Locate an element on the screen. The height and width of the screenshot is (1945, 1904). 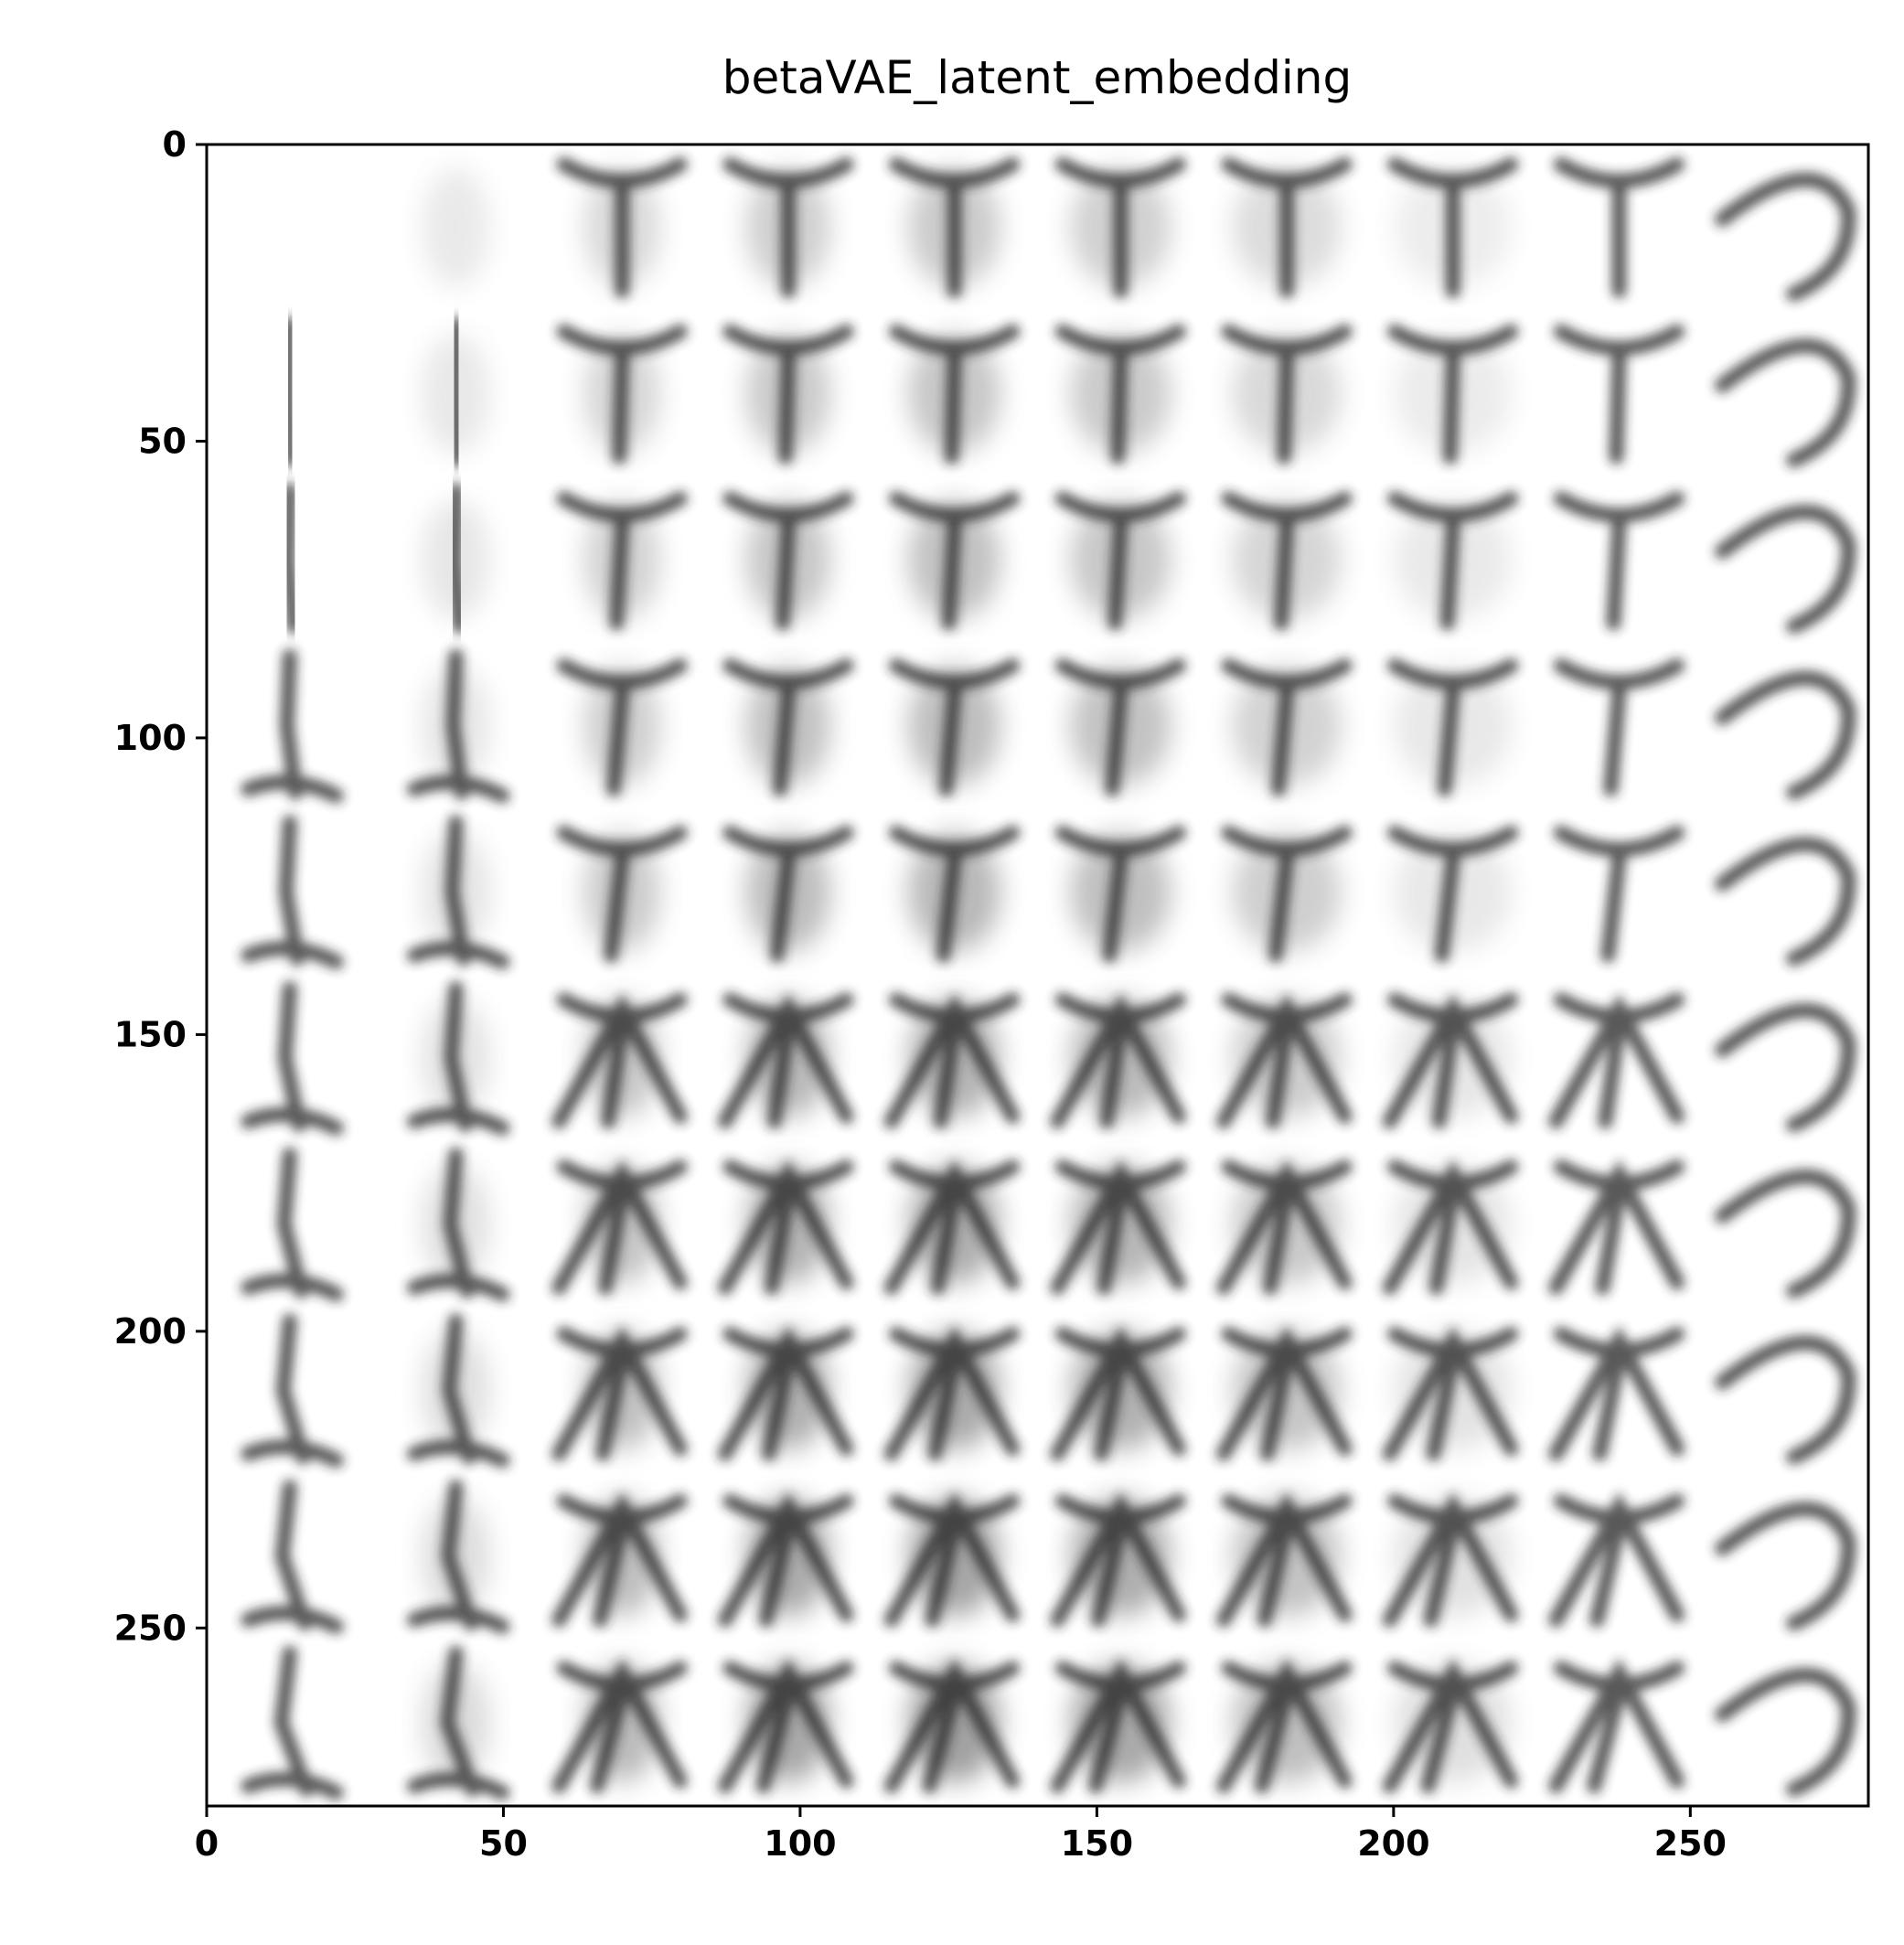
x-axis: 0 50 100 150 200 250 is located at coordinates (961, 1835).